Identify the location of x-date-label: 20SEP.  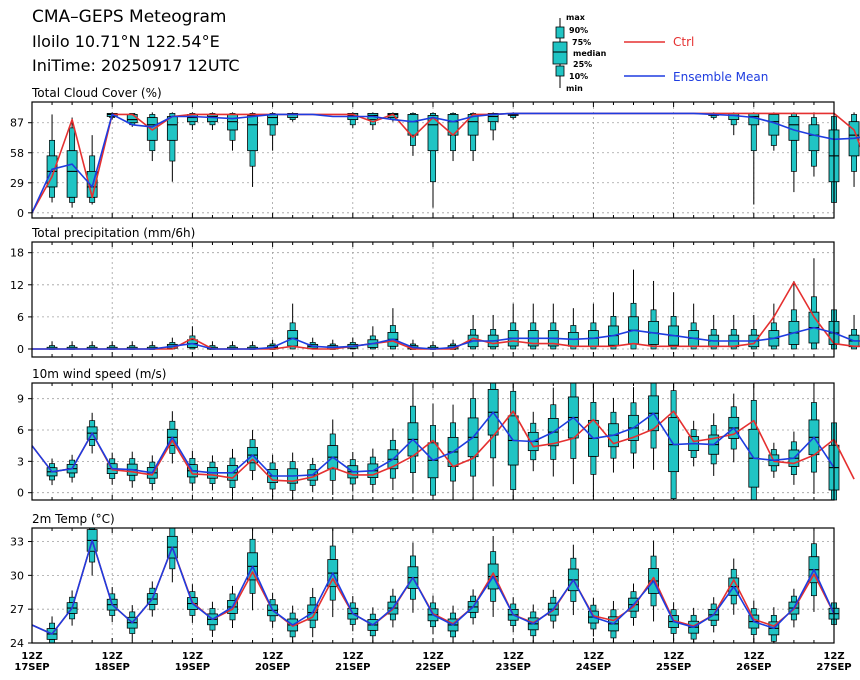
(272, 667).